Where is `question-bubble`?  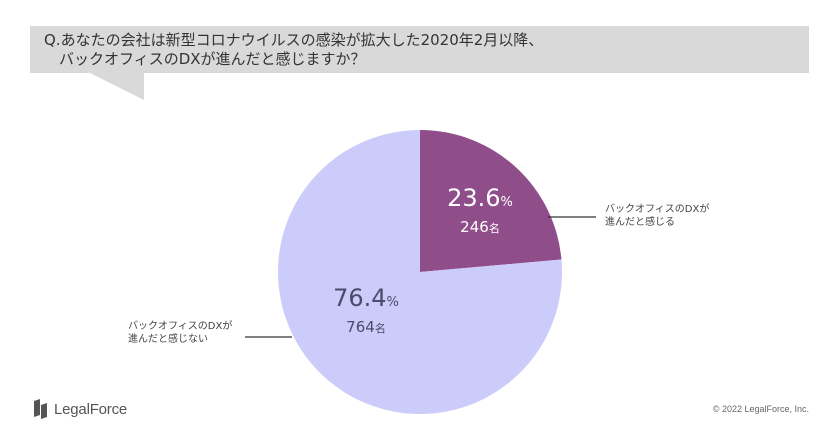
question-bubble is located at coordinates (419, 49).